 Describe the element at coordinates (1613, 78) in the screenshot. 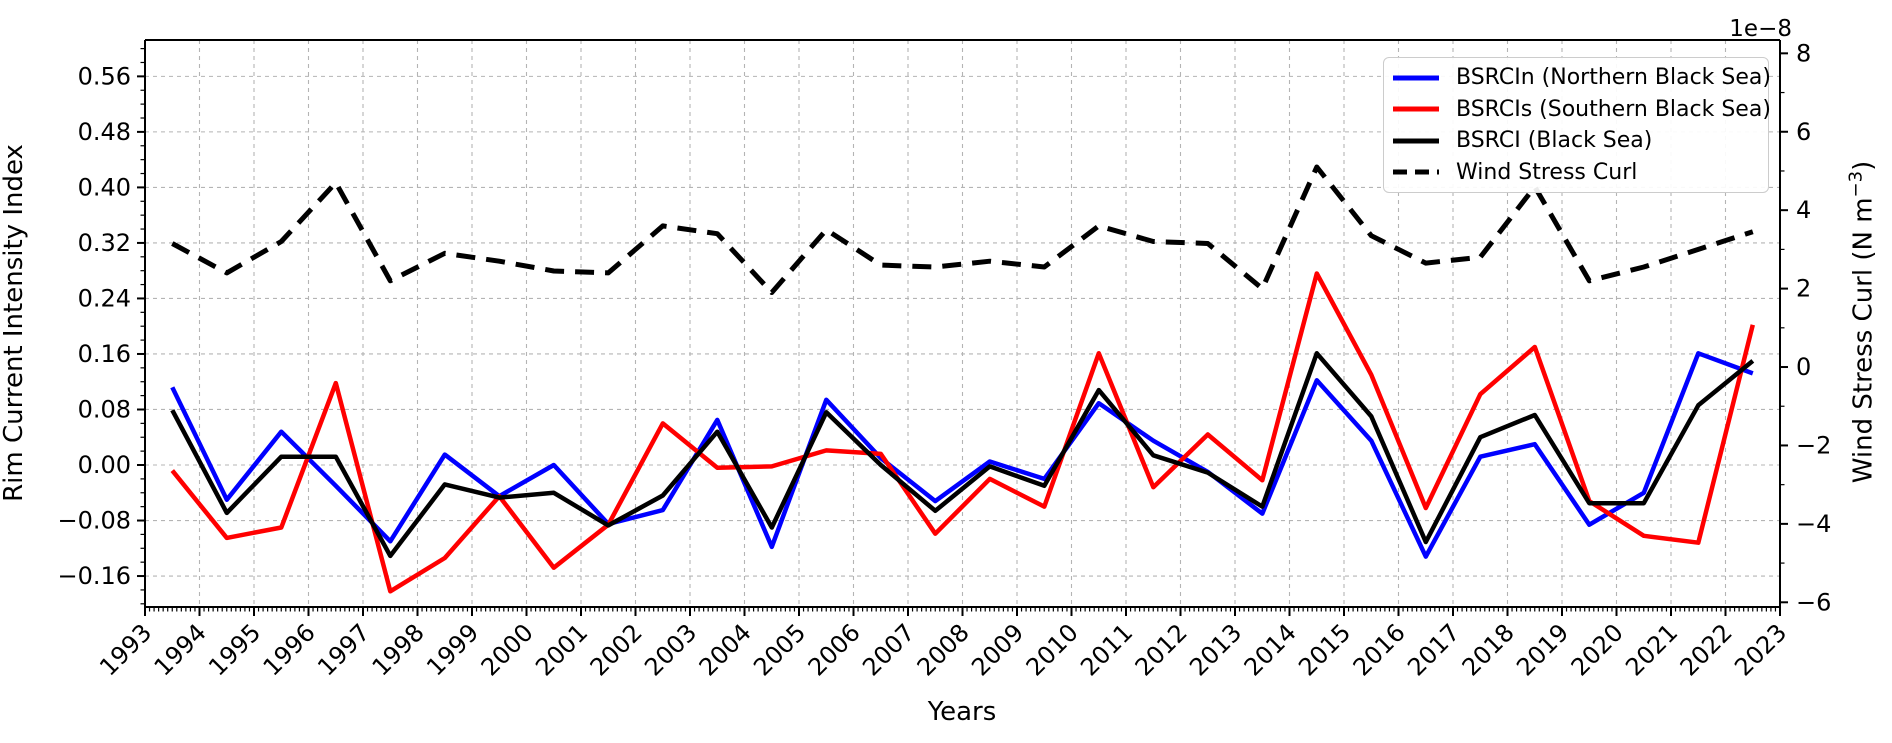

I see `legend-label: BSRCIn (Northern Black Sea)` at that location.